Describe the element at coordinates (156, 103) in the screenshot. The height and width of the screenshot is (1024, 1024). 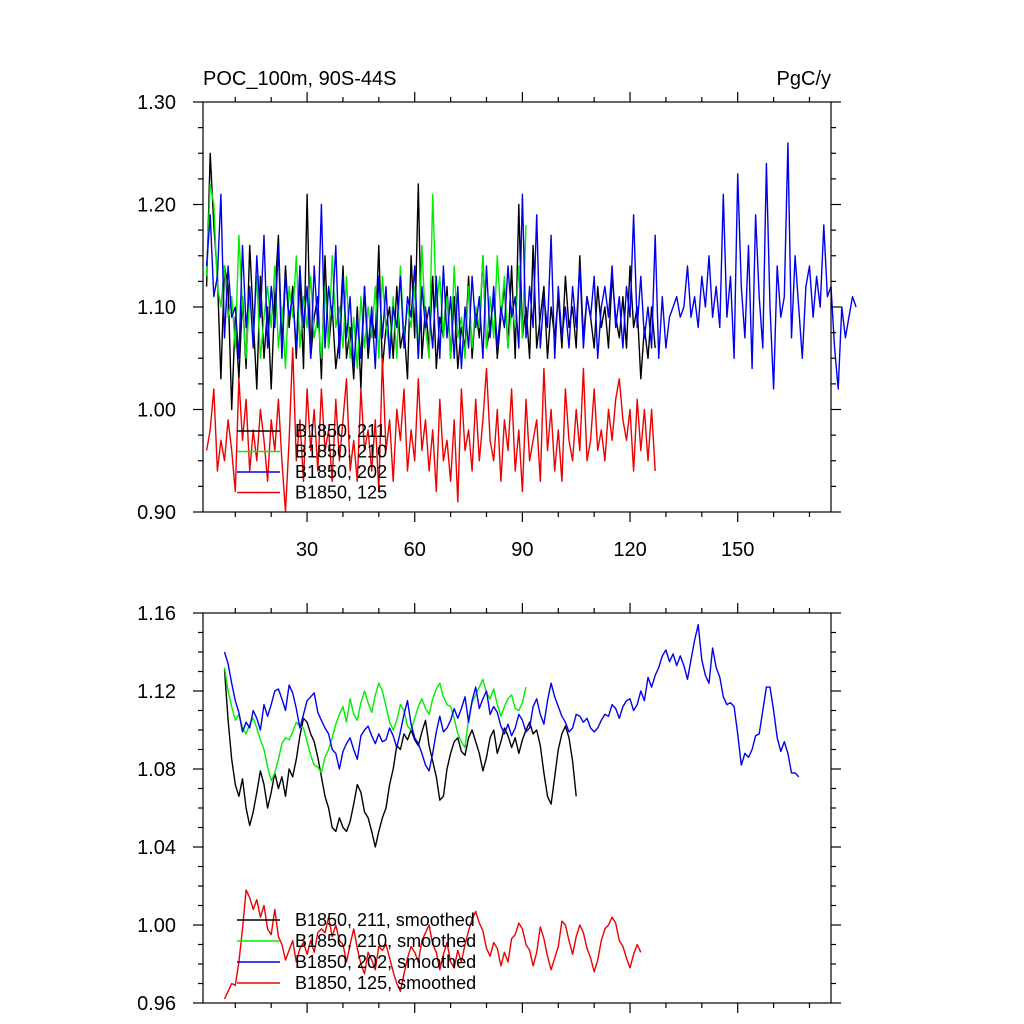
I see `y-tick-label: 1.30` at that location.